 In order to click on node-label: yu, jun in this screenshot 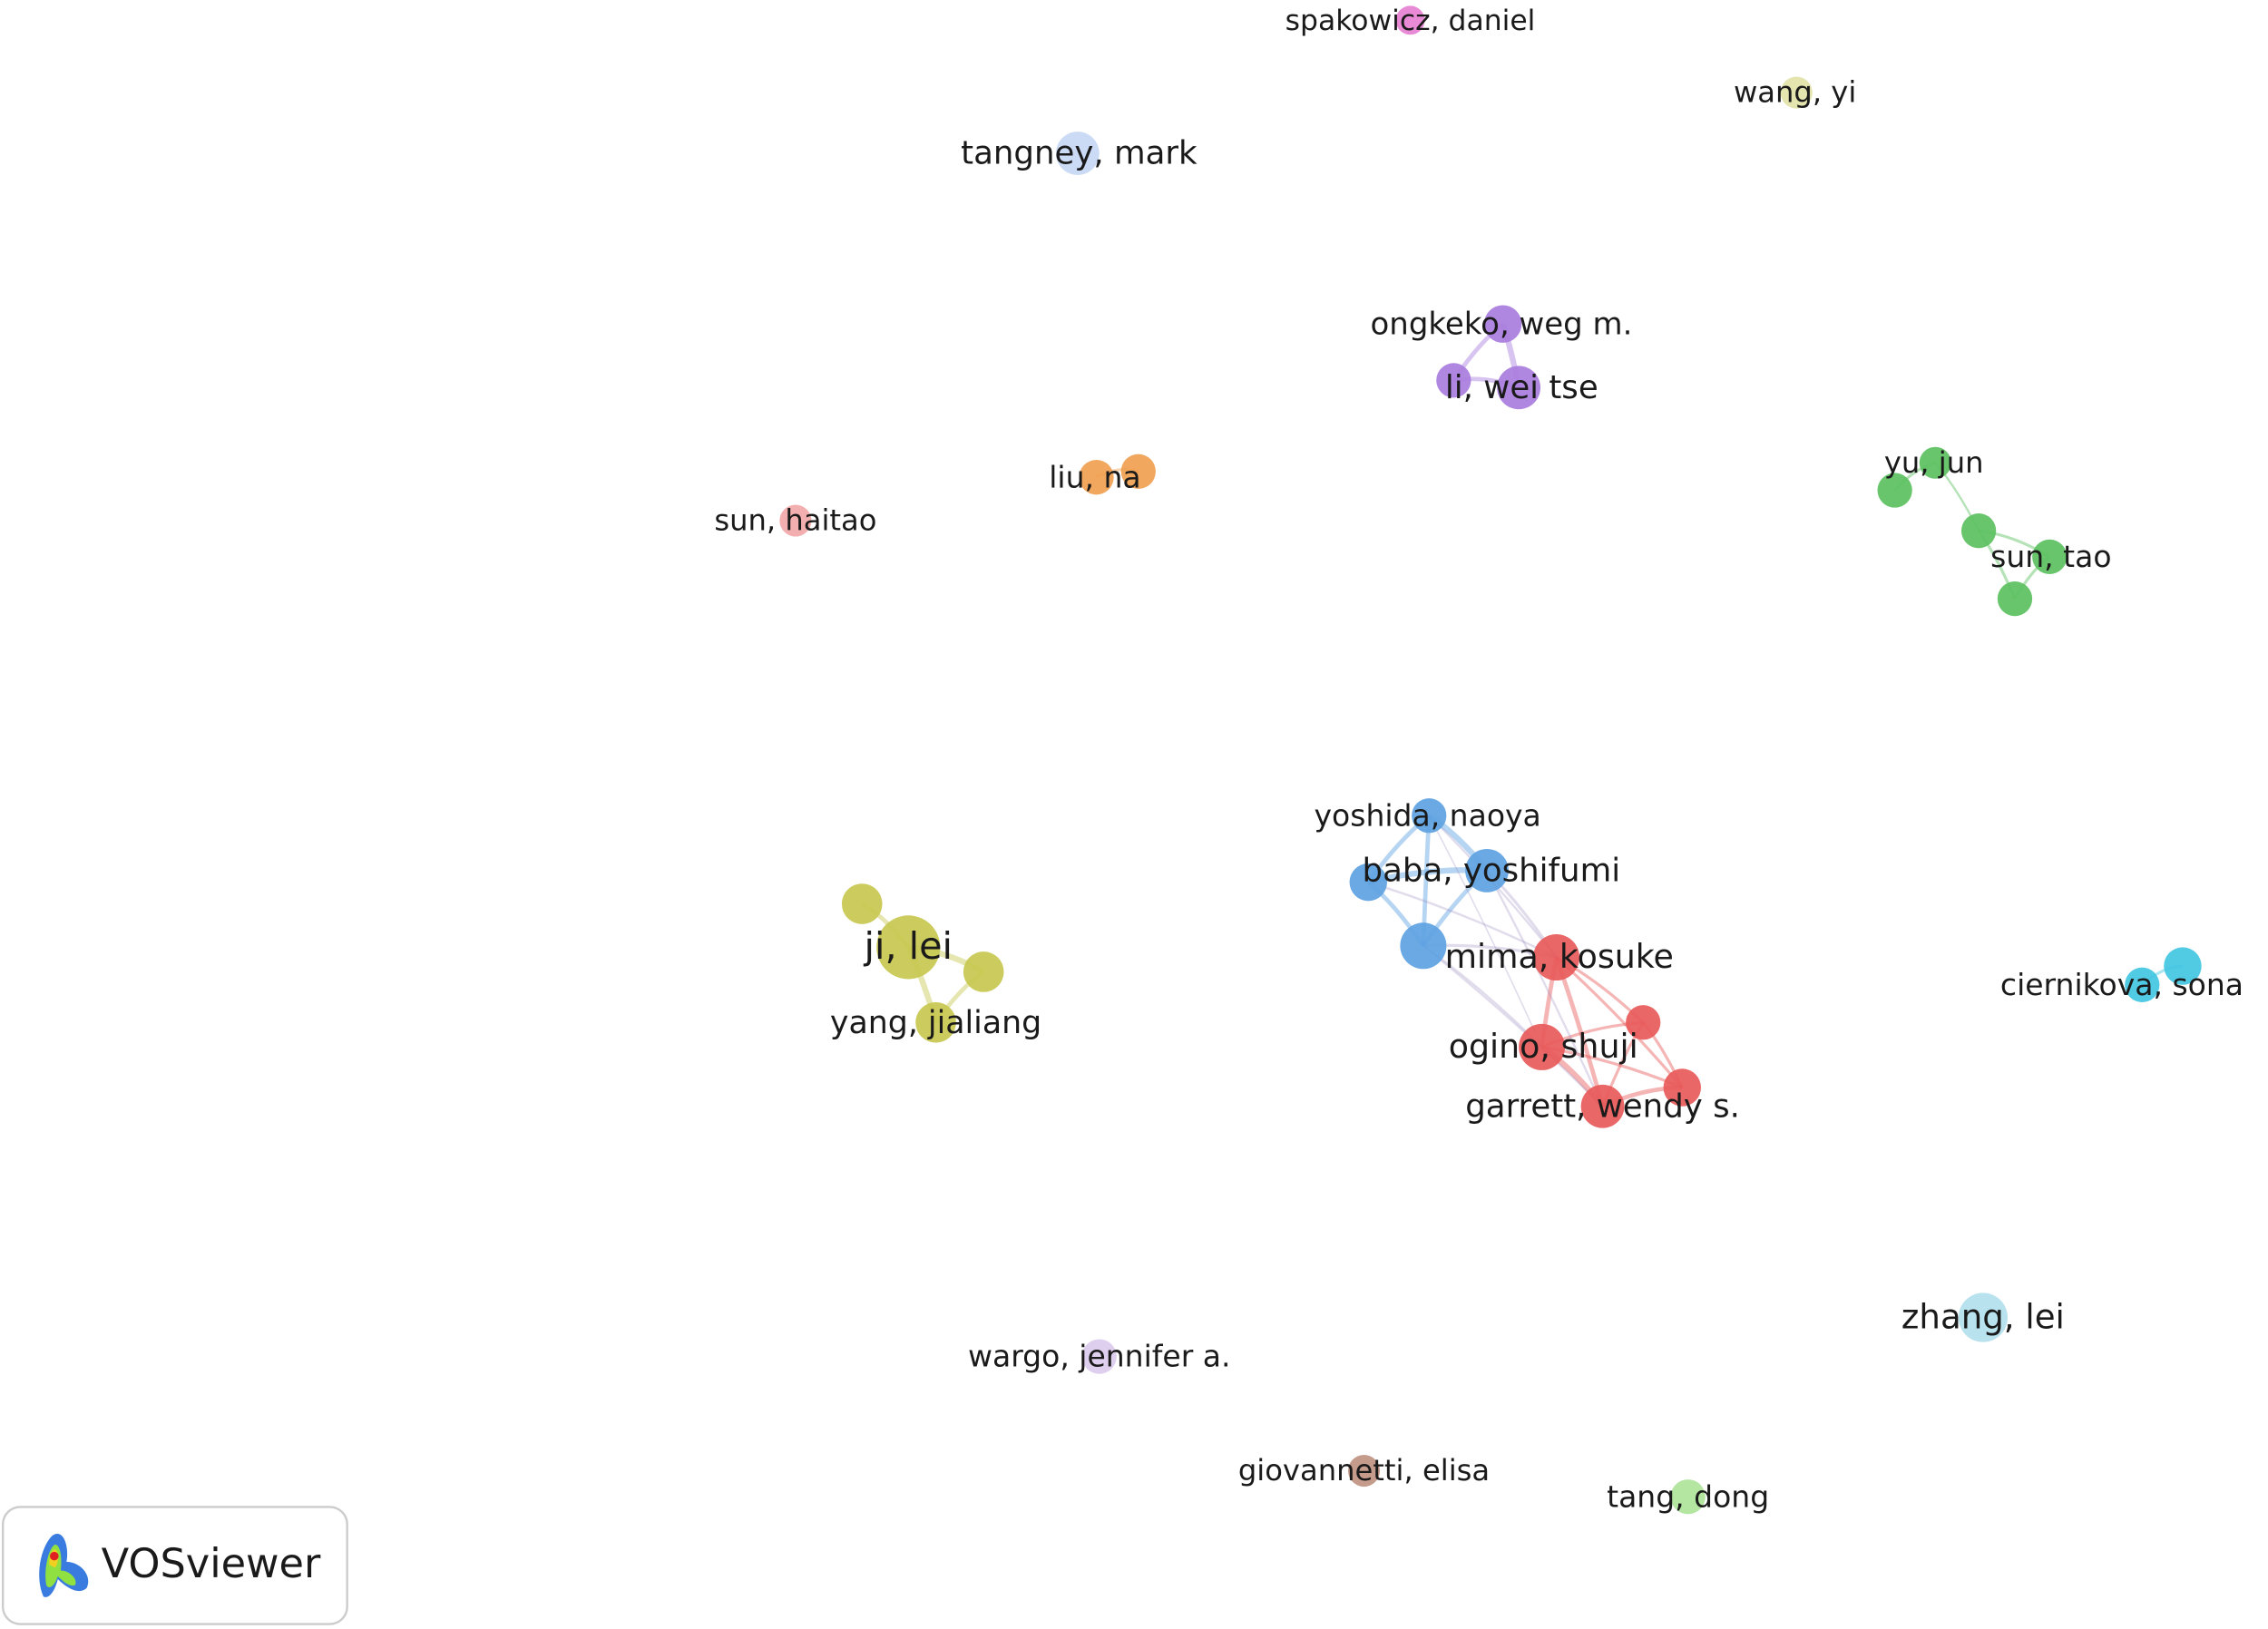, I will do `click(1934, 462)`.